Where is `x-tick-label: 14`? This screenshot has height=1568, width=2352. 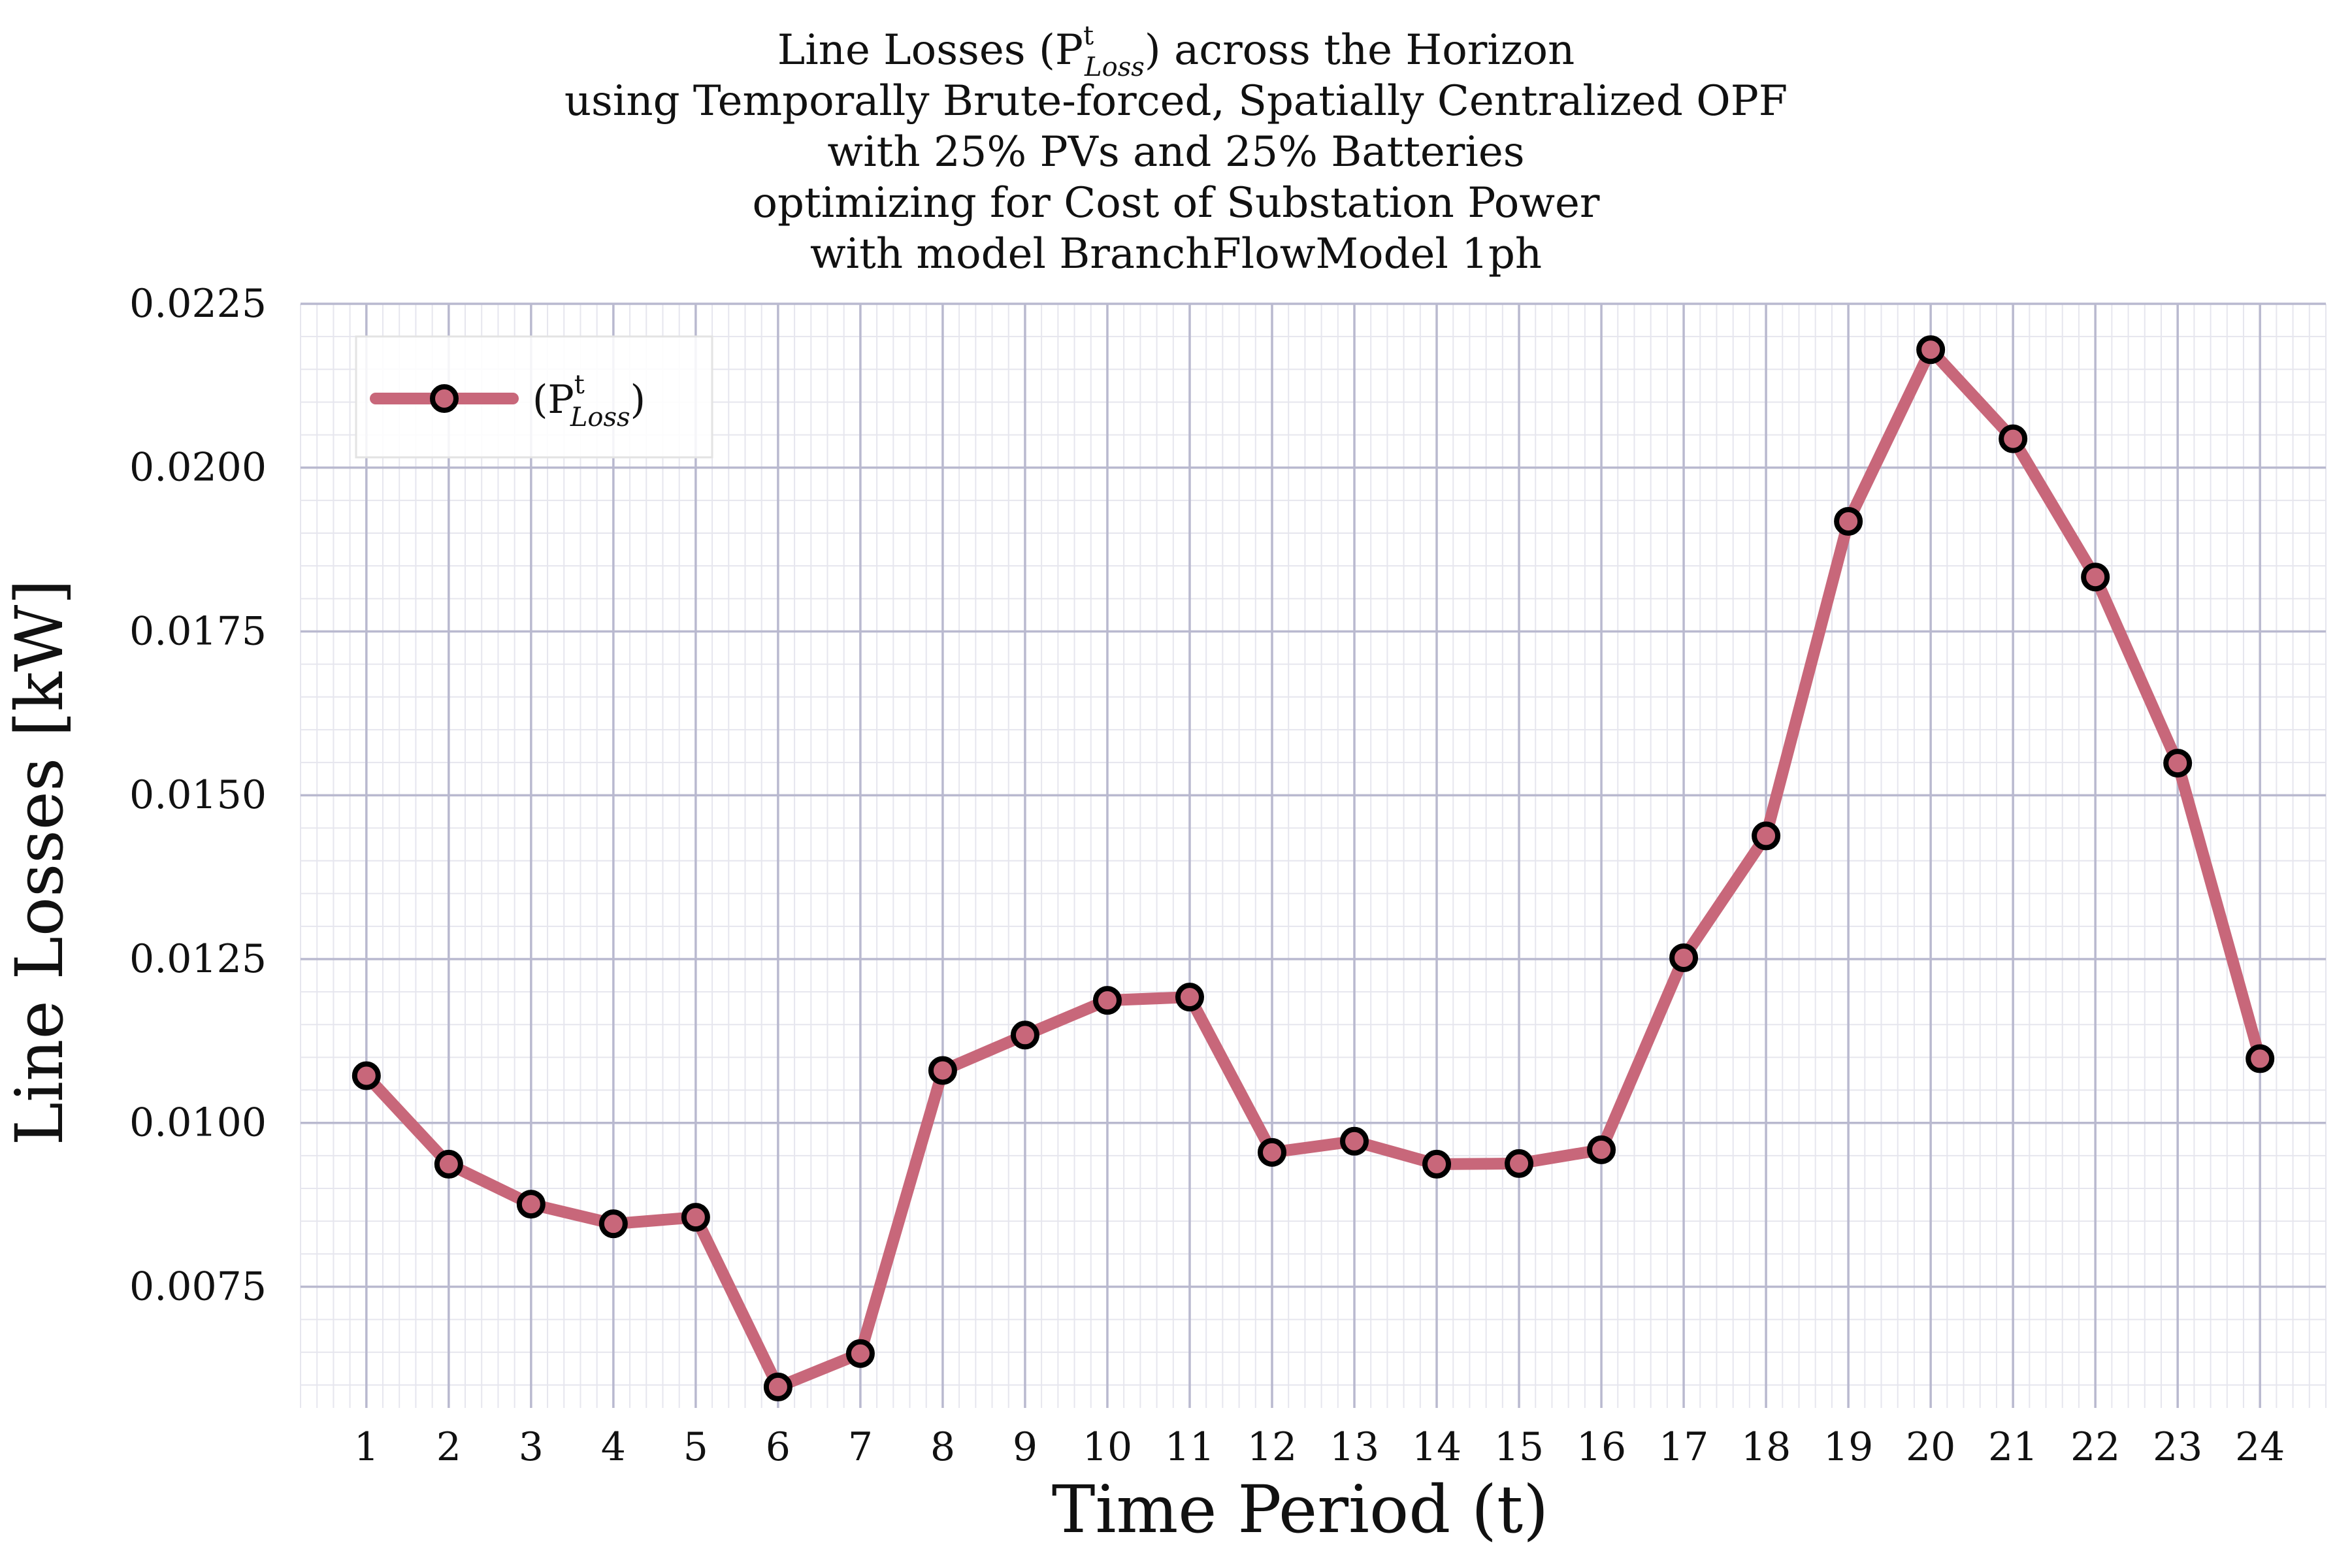
x-tick-label: 14 is located at coordinates (1437, 1447).